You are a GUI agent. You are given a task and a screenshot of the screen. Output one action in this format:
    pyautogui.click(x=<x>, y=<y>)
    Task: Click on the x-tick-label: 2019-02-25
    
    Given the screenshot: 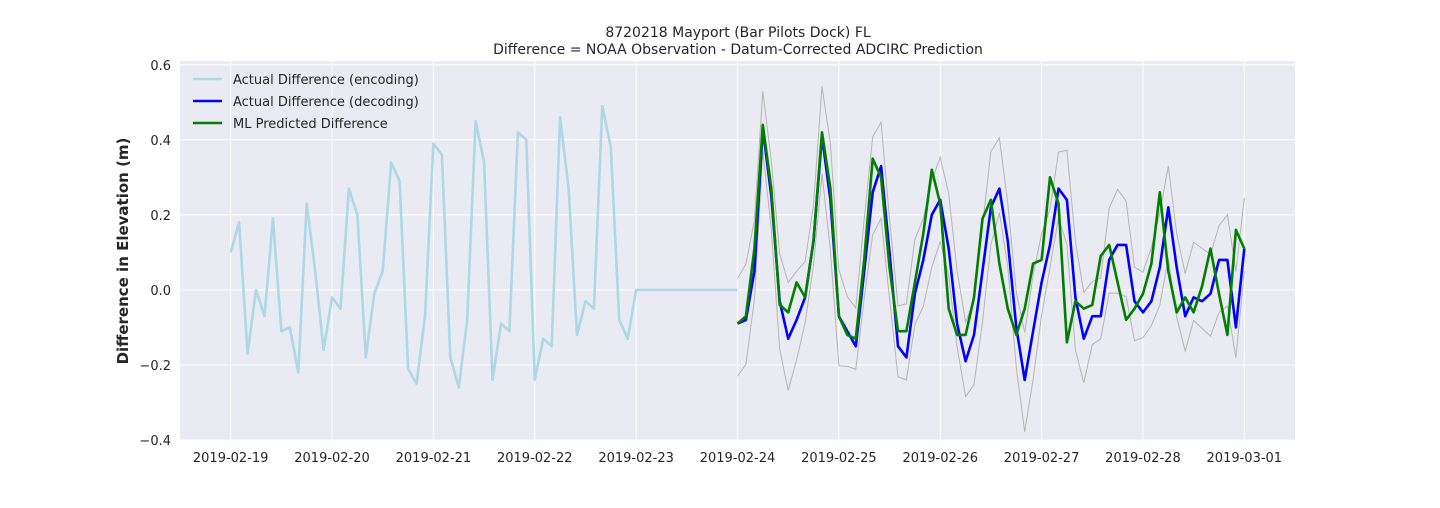 What is the action you would take?
    pyautogui.click(x=839, y=458)
    